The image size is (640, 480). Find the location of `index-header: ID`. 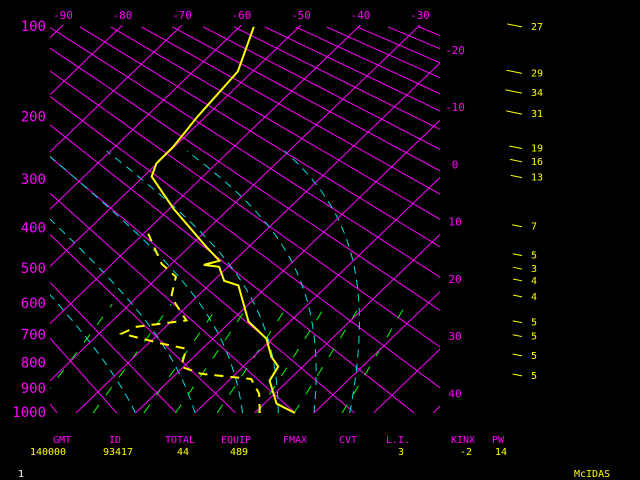

index-header: ID is located at coordinates (115, 440).